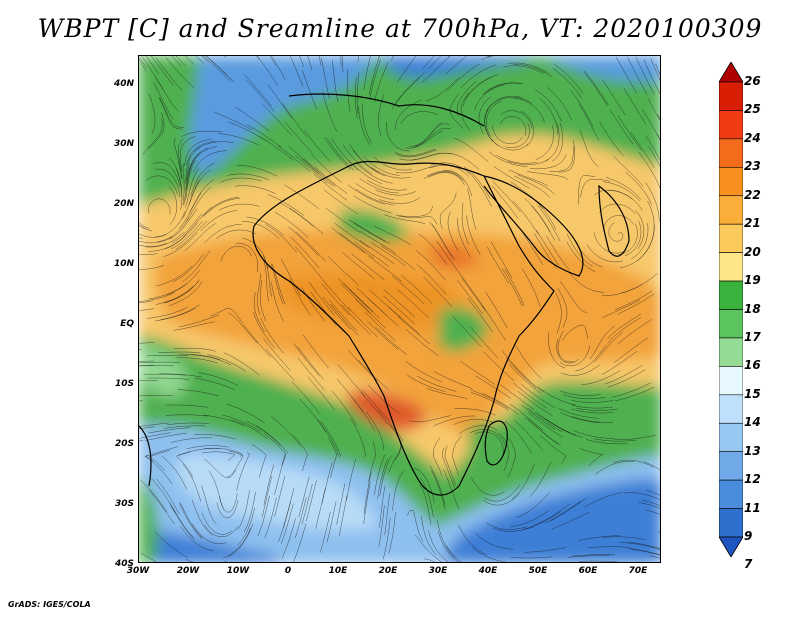  What do you see at coordinates (752, 166) in the screenshot?
I see `colorbar-label: 23` at bounding box center [752, 166].